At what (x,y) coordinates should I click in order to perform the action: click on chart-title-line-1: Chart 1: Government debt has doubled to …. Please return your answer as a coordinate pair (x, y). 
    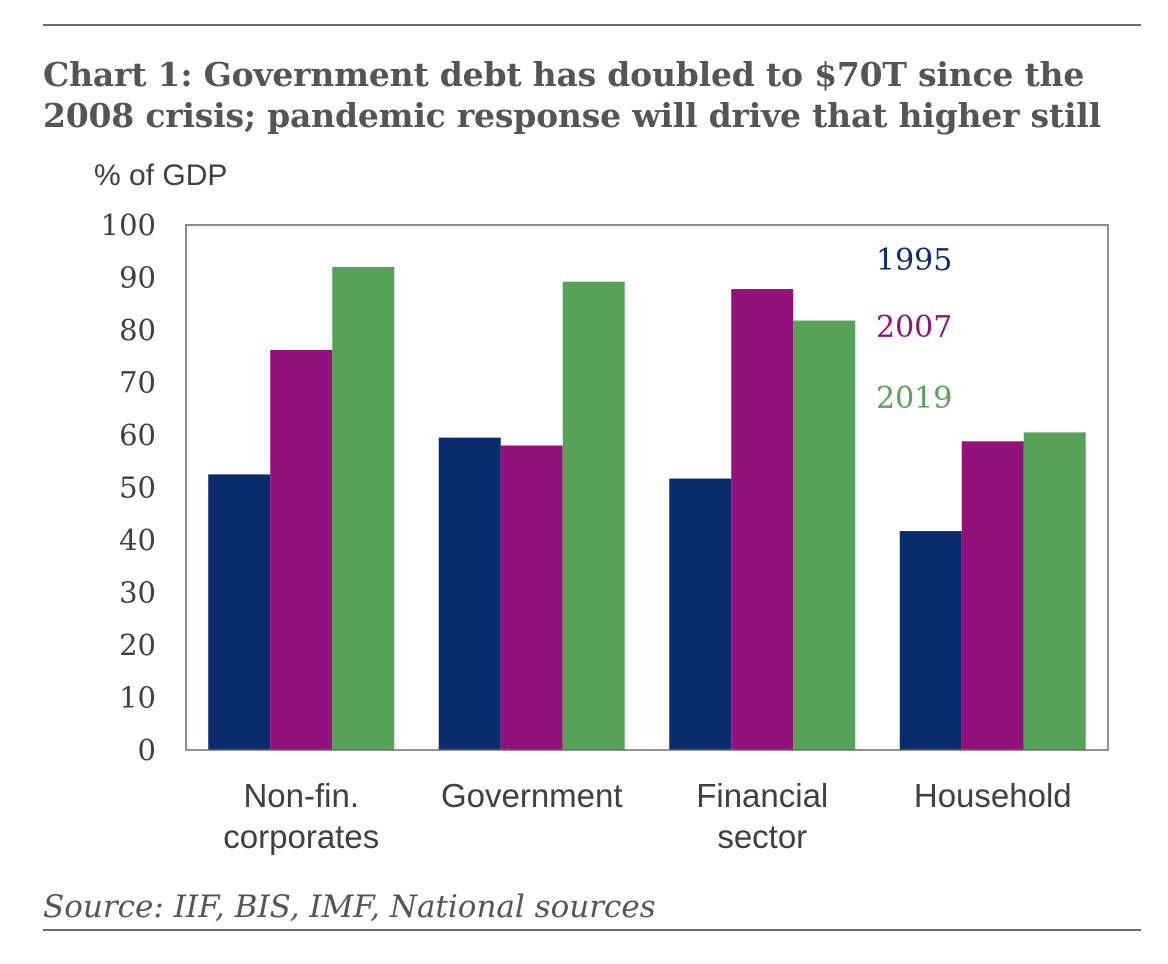
    Looking at the image, I should click on (564, 74).